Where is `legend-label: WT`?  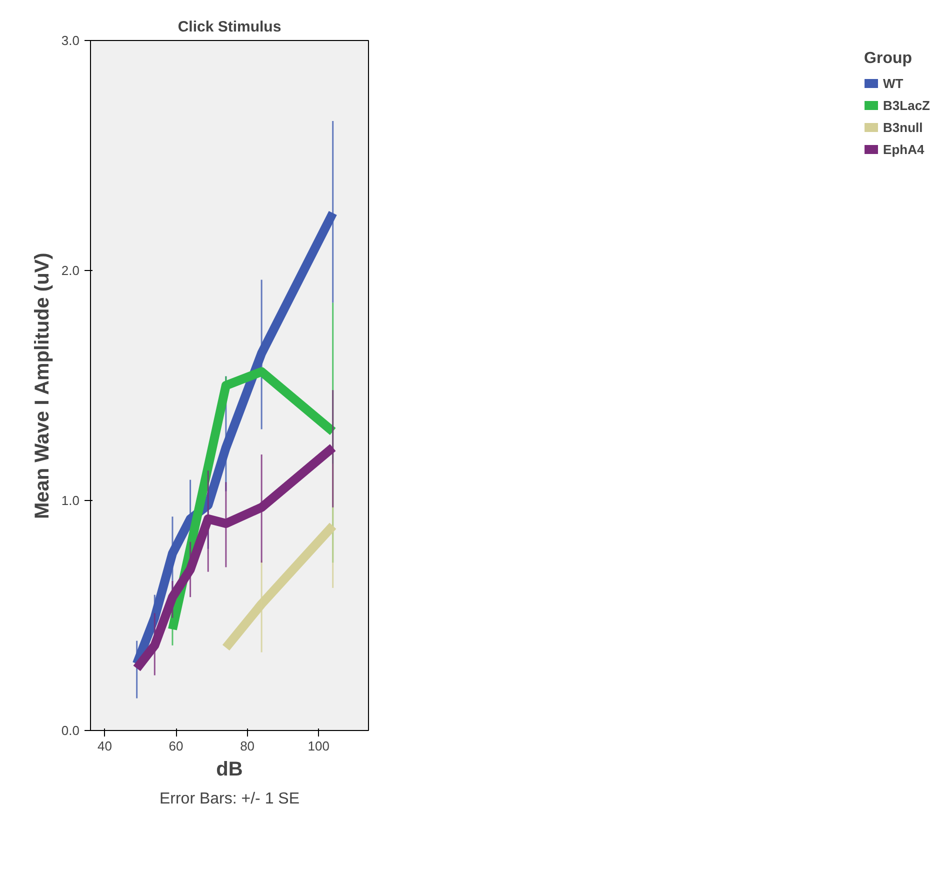
legend-label: WT is located at coordinates (893, 83).